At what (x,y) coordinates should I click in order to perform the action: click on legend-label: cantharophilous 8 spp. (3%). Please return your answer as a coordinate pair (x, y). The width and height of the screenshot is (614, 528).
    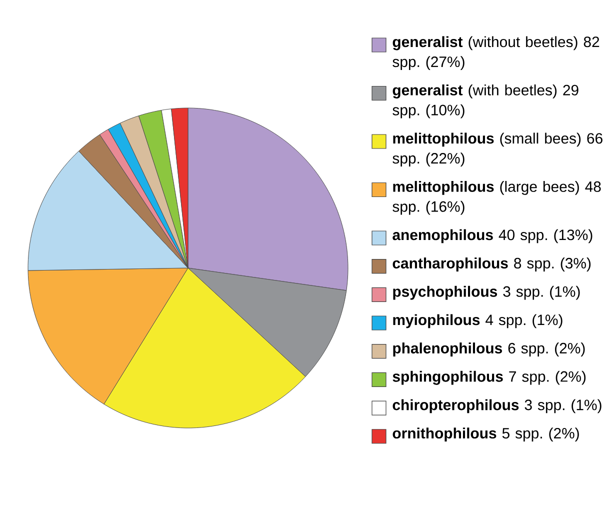
    Looking at the image, I should click on (491, 265).